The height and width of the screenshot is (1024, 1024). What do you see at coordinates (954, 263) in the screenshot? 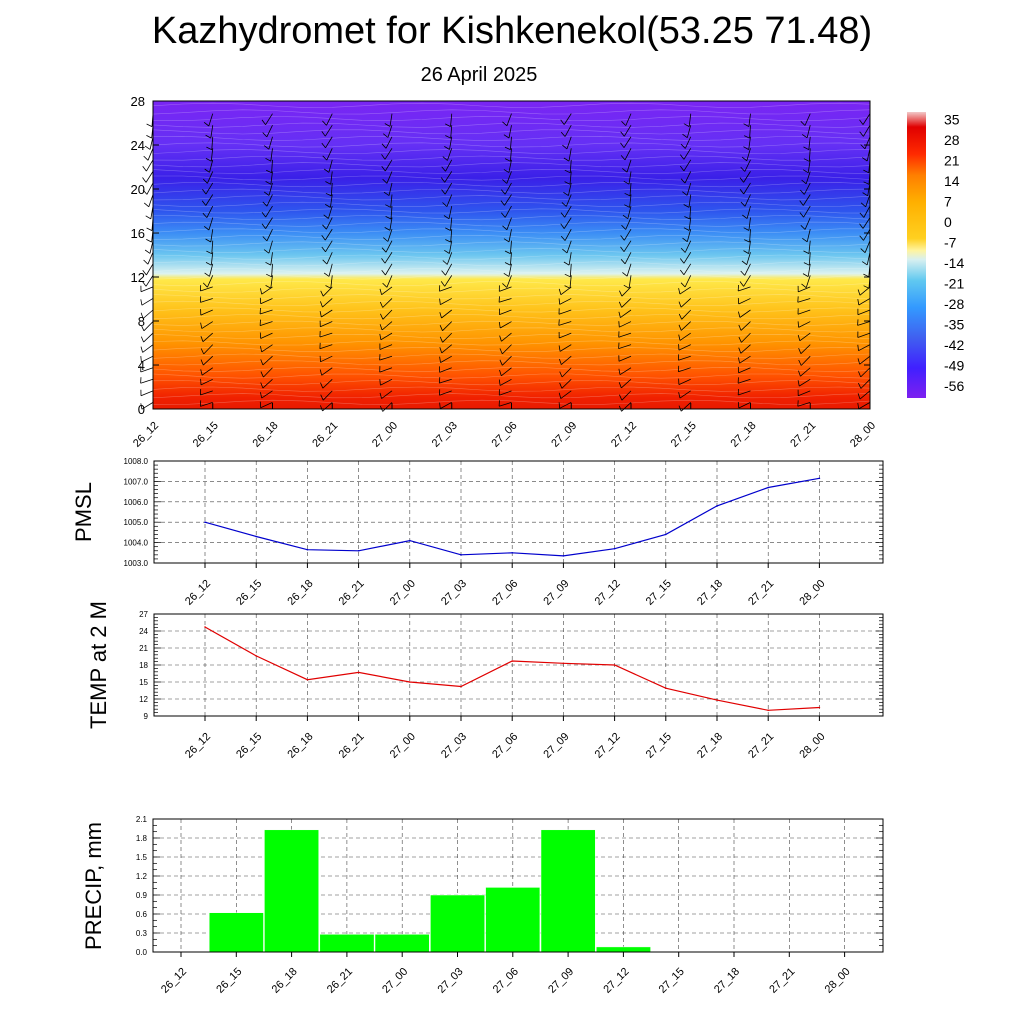
I see `colorbar-label: -14` at bounding box center [954, 263].